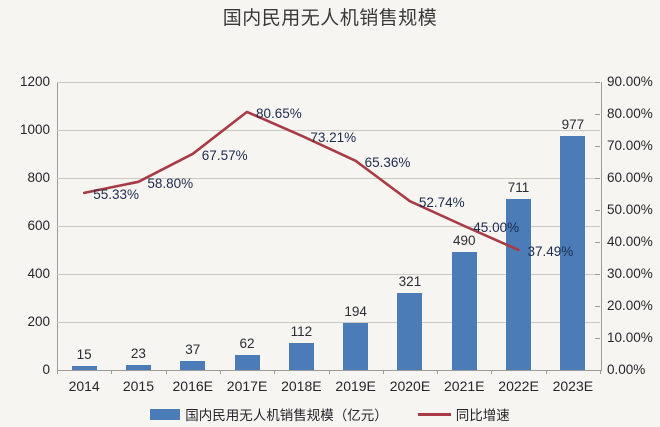 This screenshot has height=427, width=660. Describe the element at coordinates (279, 113) in the screenshot. I see `growth-value-label: 80.65%` at that location.